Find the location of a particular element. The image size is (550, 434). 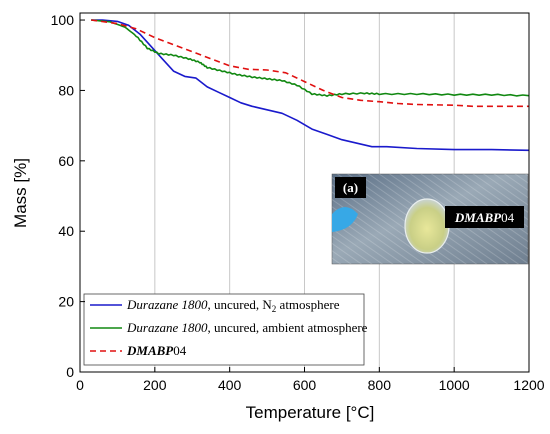

inset-tag-plain: 04 is located at coordinates (508, 217).